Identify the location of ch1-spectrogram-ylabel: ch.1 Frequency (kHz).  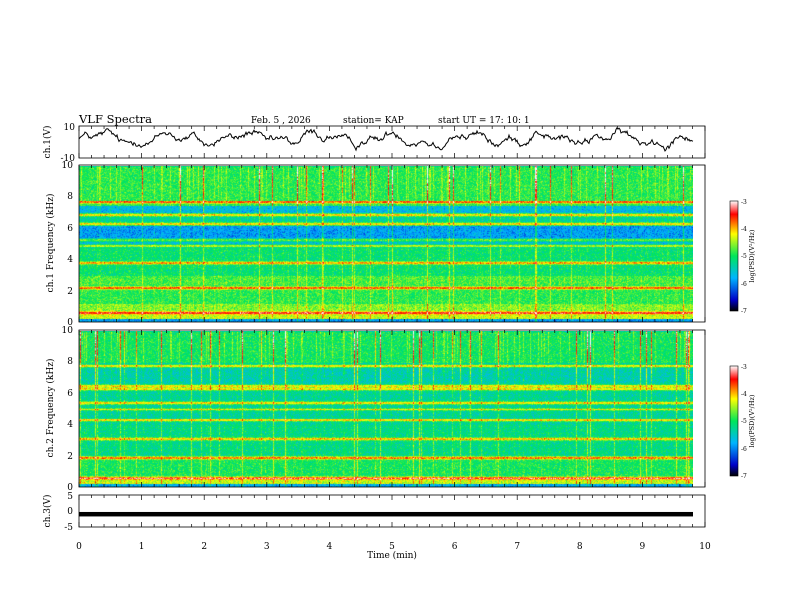
(50, 243).